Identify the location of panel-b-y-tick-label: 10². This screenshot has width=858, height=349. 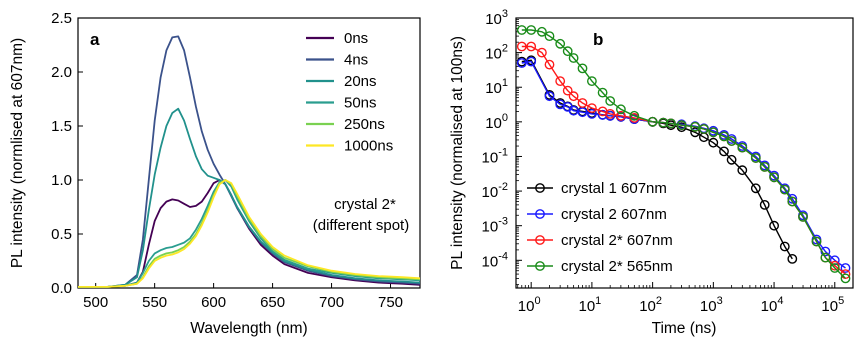
(496, 53).